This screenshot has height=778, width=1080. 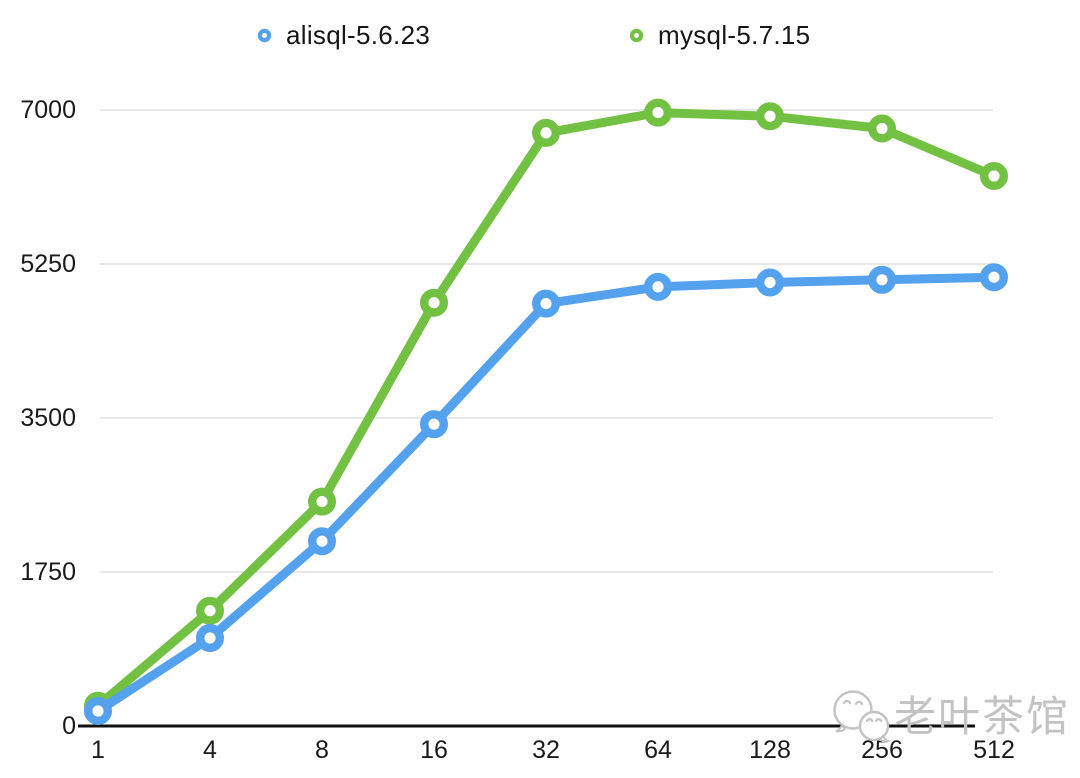 I want to click on x-axis-tick-label: 256, so click(x=882, y=750).